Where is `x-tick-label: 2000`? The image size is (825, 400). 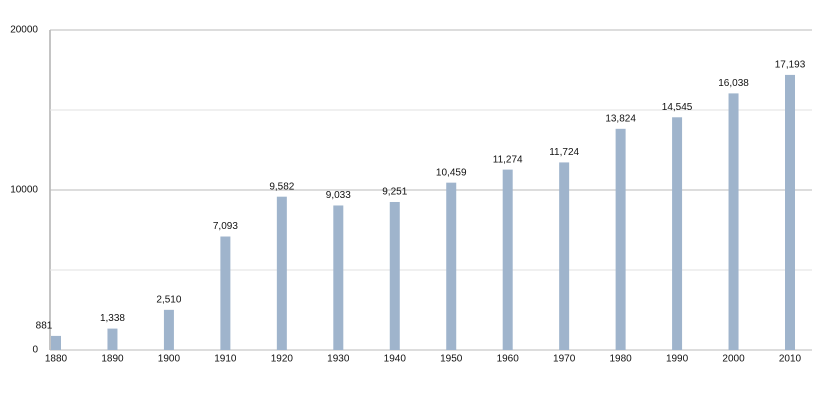 x-tick-label: 2000 is located at coordinates (733, 359).